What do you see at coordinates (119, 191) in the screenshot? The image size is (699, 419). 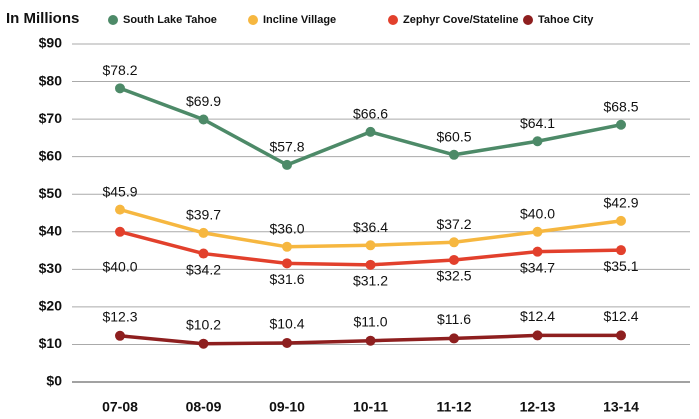 I see `data-label: $45.9` at bounding box center [119, 191].